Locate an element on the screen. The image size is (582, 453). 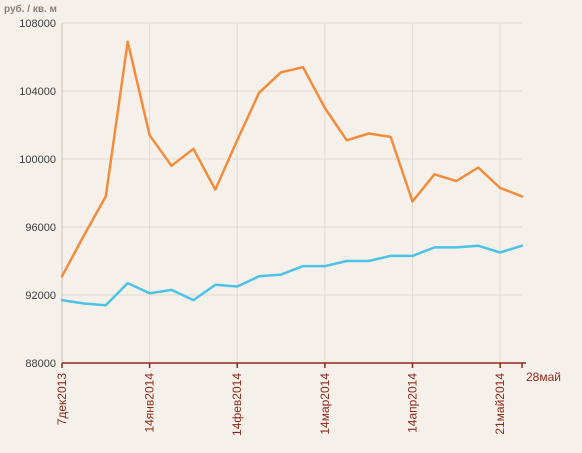
y-tick-label: 88000 is located at coordinates (40, 364).